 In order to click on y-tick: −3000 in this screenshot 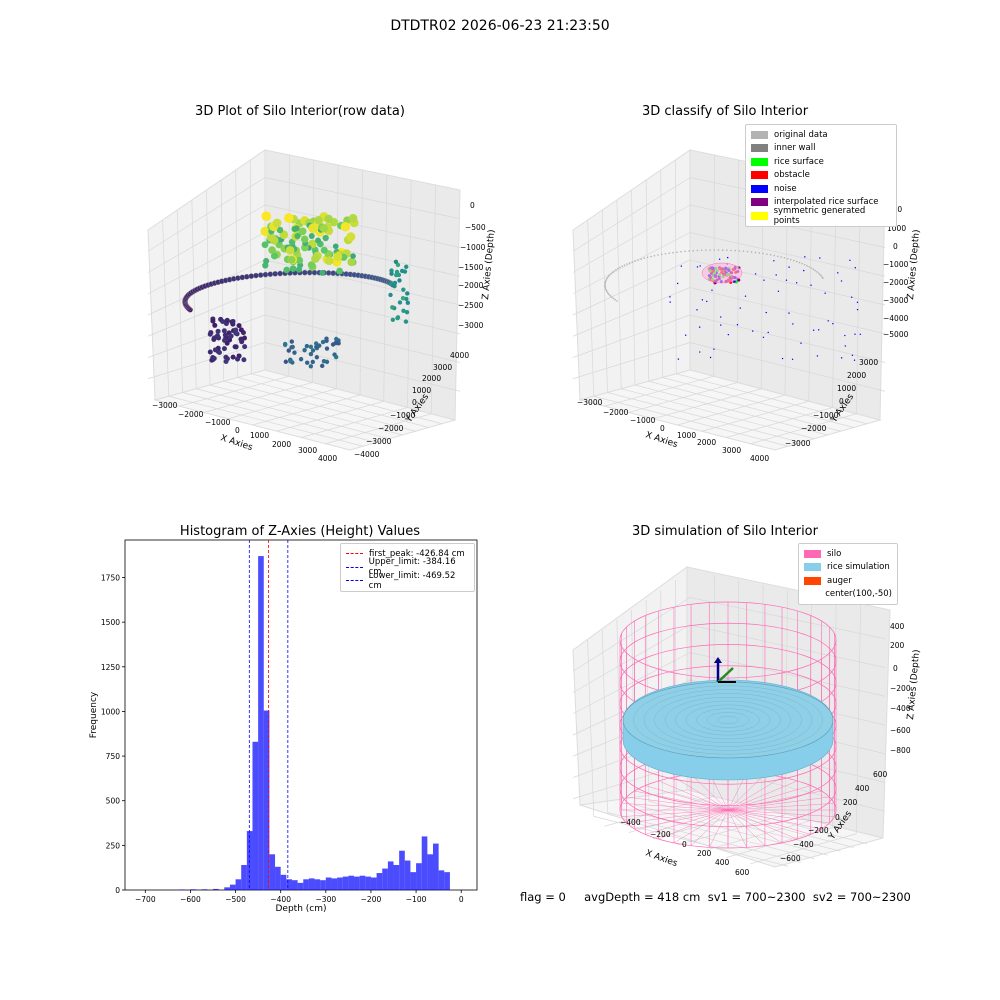, I will do `click(379, 441)`.